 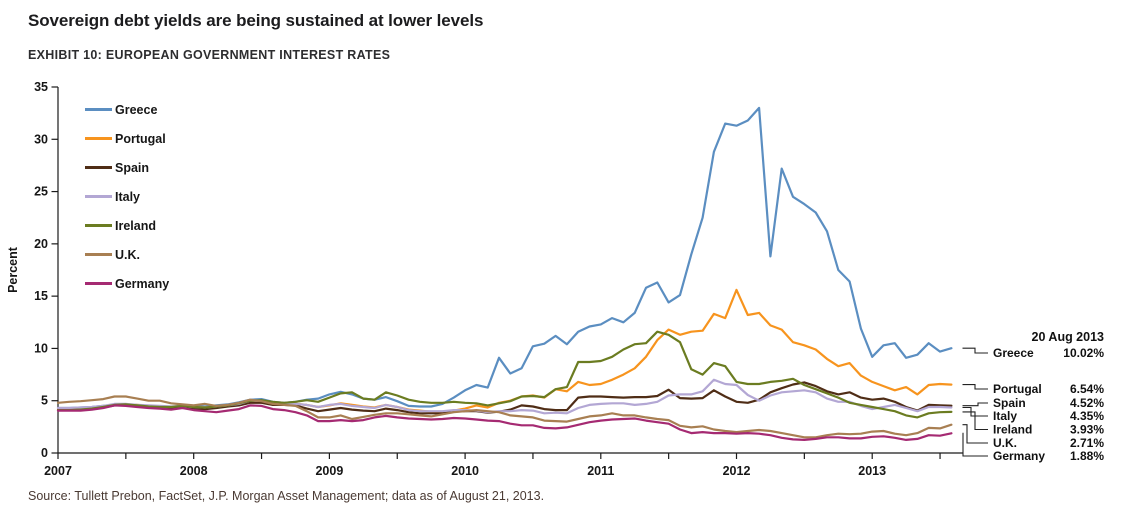 What do you see at coordinates (135, 225) in the screenshot?
I see `legend-label: Ireland` at bounding box center [135, 225].